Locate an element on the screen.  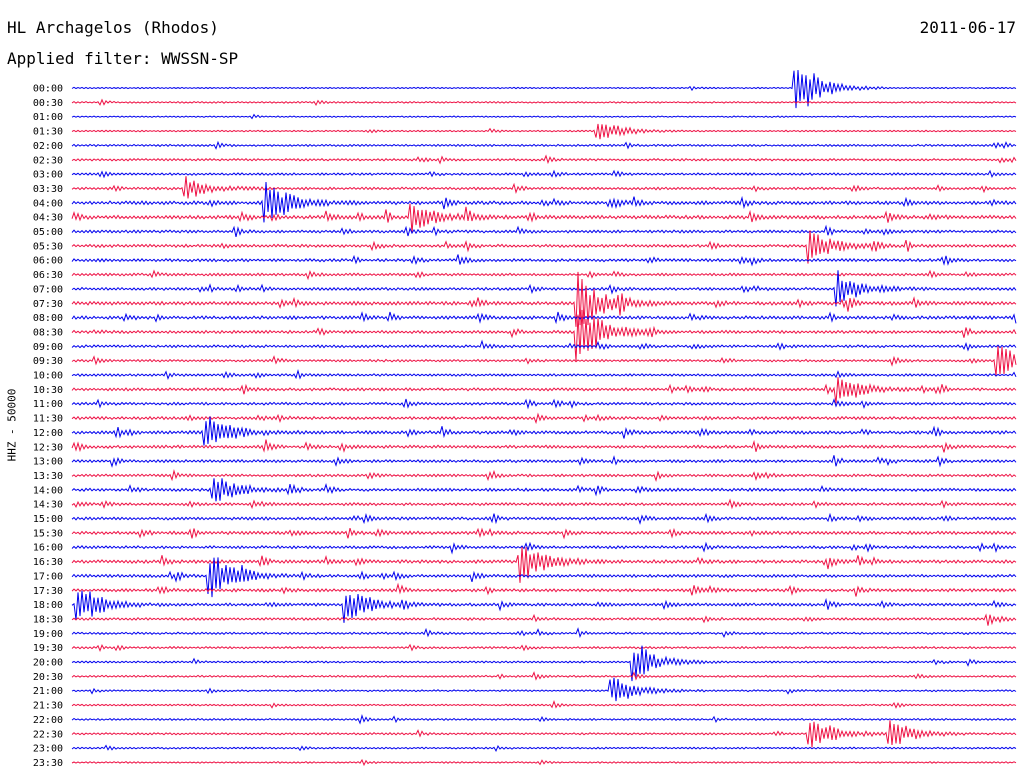
record-date: 2011-06-17 is located at coordinates (967, 27).